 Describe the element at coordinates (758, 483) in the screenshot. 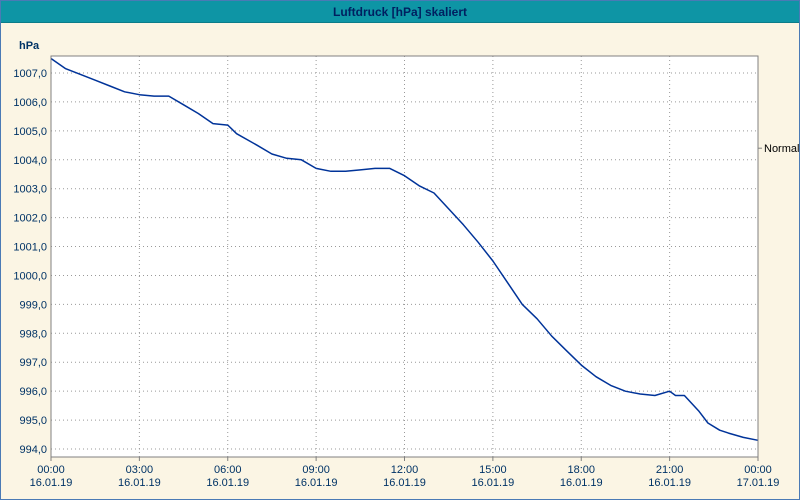

I see `svg-text: 17.01.19` at that location.